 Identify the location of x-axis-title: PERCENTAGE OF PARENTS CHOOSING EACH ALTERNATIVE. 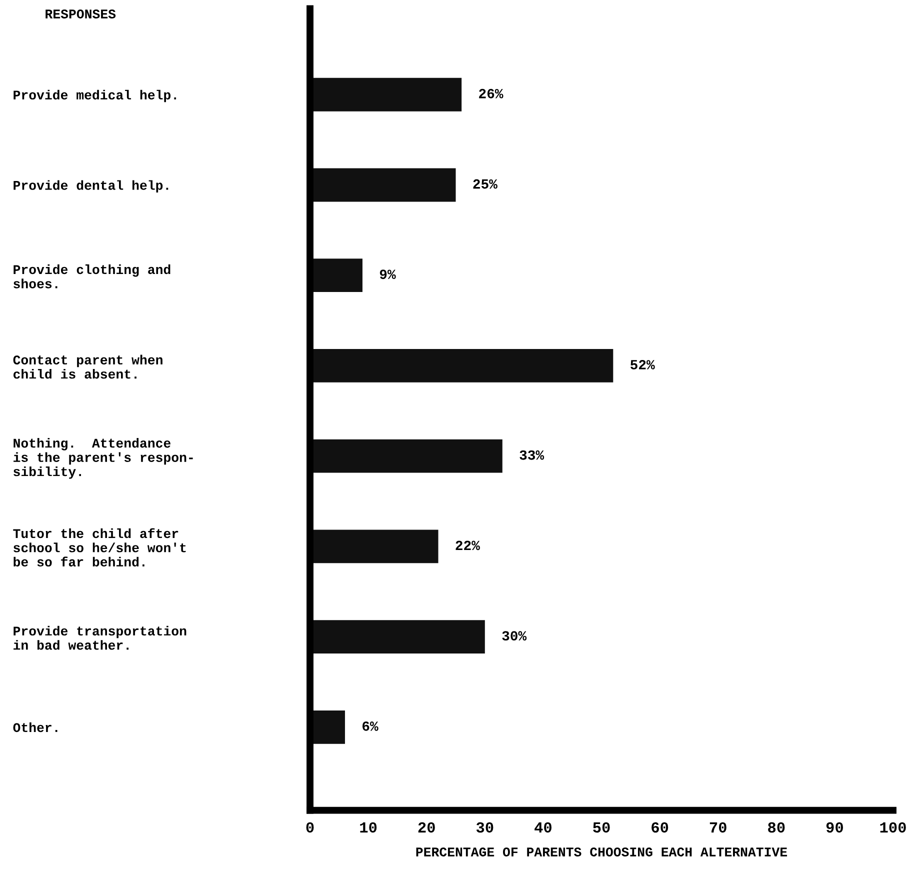
(602, 852).